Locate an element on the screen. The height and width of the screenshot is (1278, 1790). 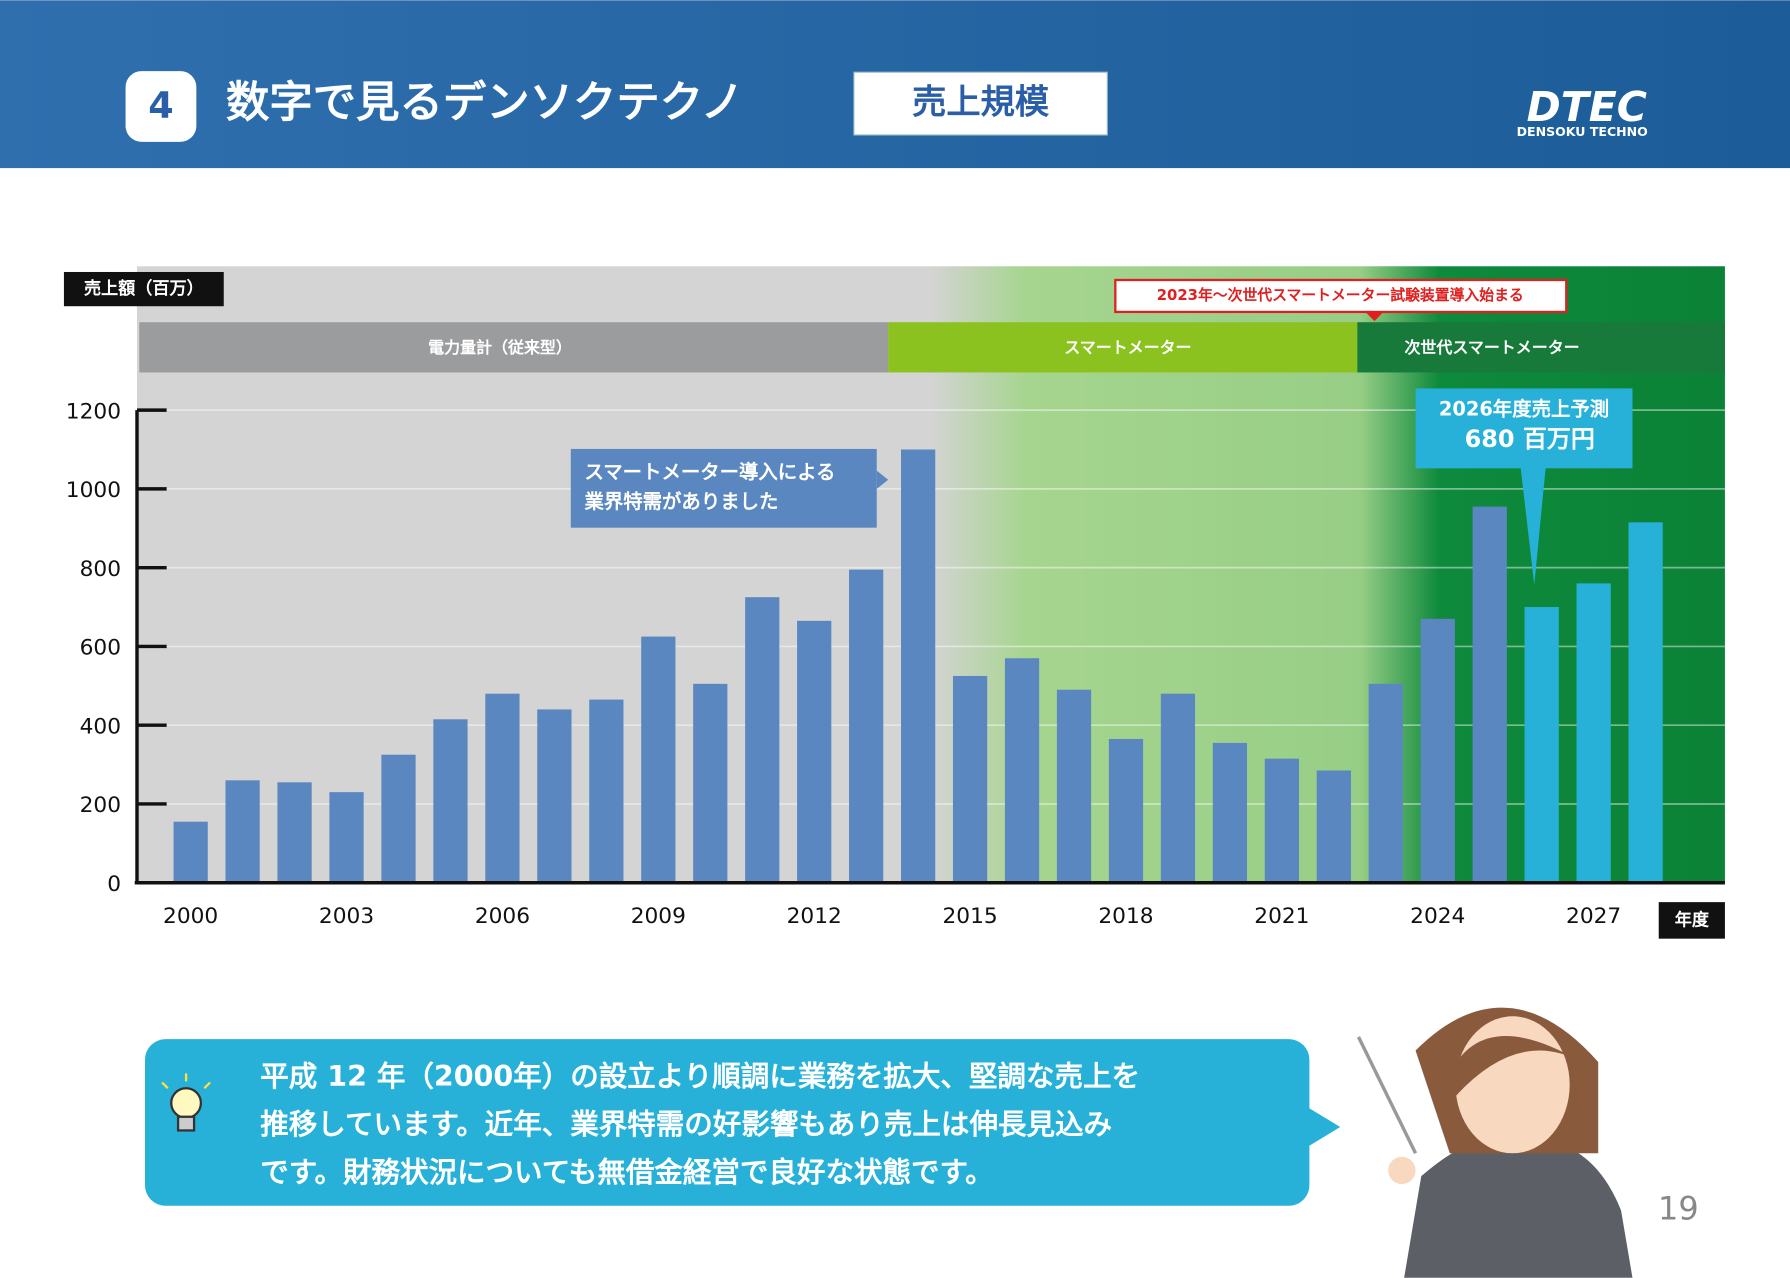
note-box is located at coordinates (1341, 296).